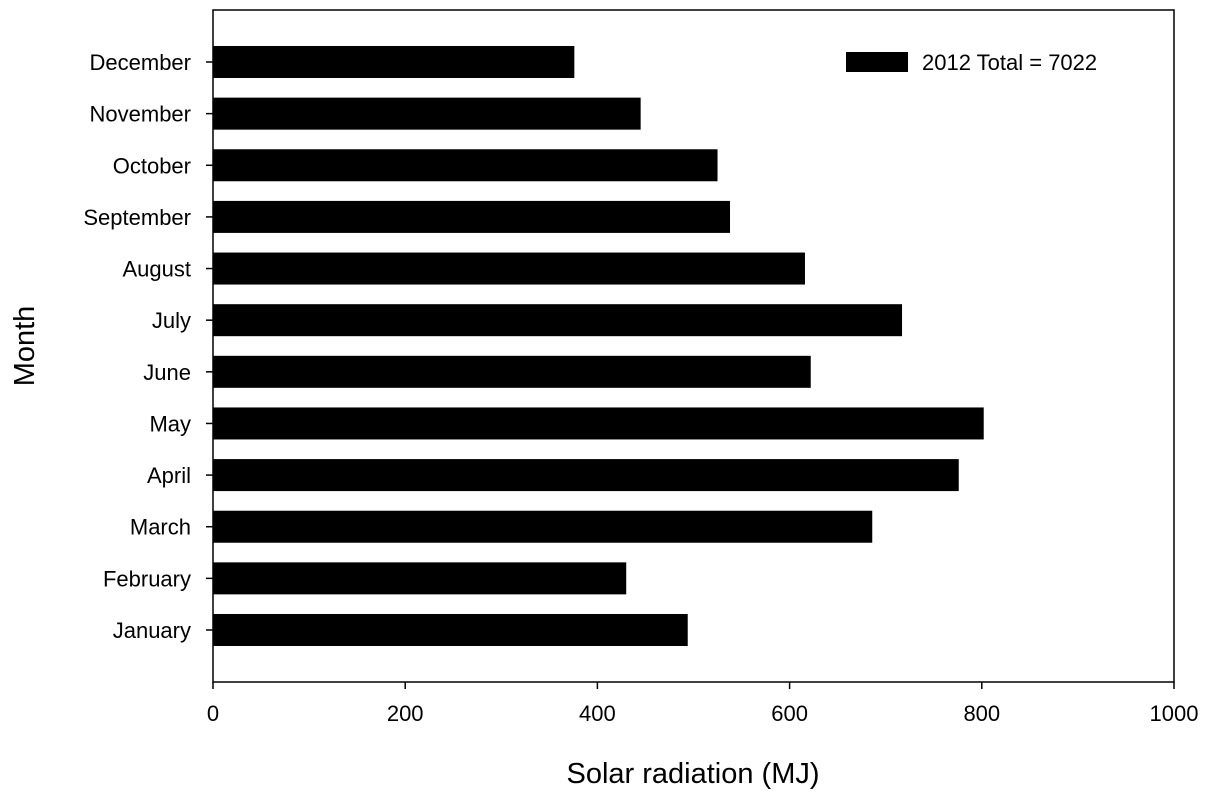  What do you see at coordinates (147, 578) in the screenshot?
I see `y-tick-label: February` at bounding box center [147, 578].